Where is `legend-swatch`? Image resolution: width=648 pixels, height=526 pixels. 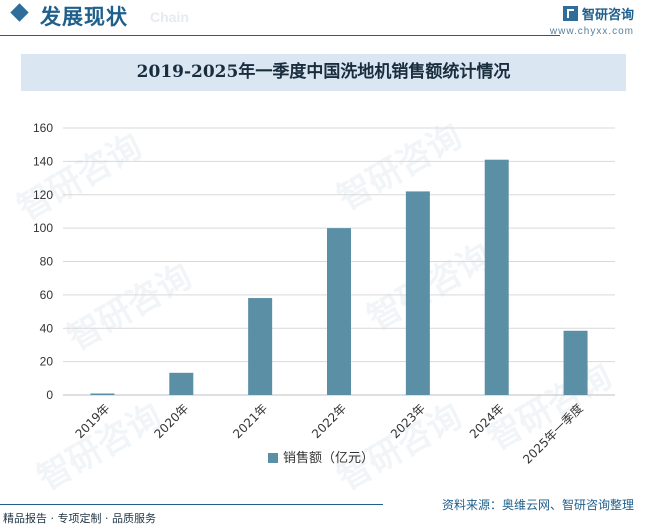 legend-swatch is located at coordinates (273, 458).